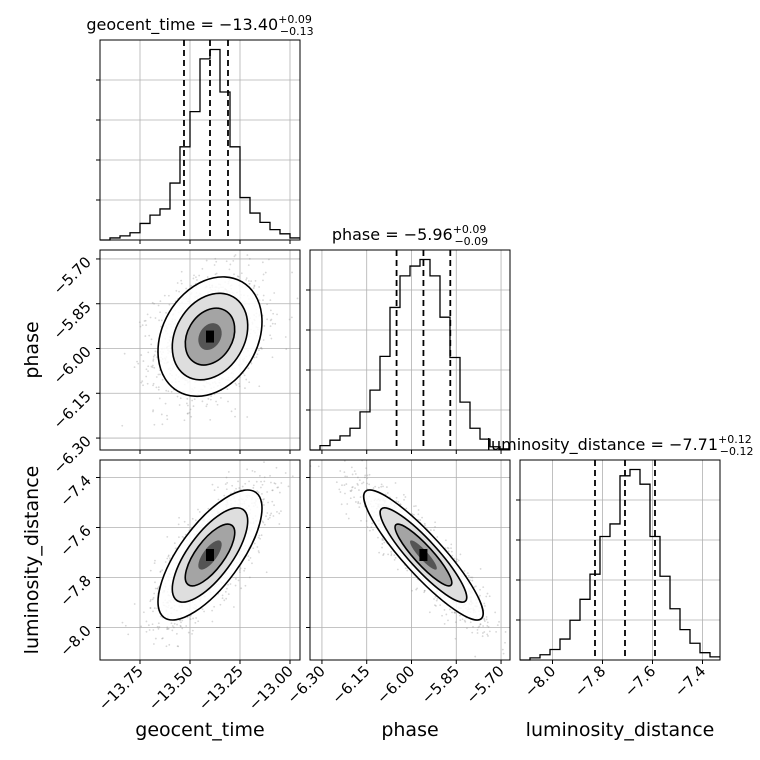 The image size is (760, 760). Describe the element at coordinates (200, 144) in the screenshot. I see `histogram-step-geocent_time` at that location.